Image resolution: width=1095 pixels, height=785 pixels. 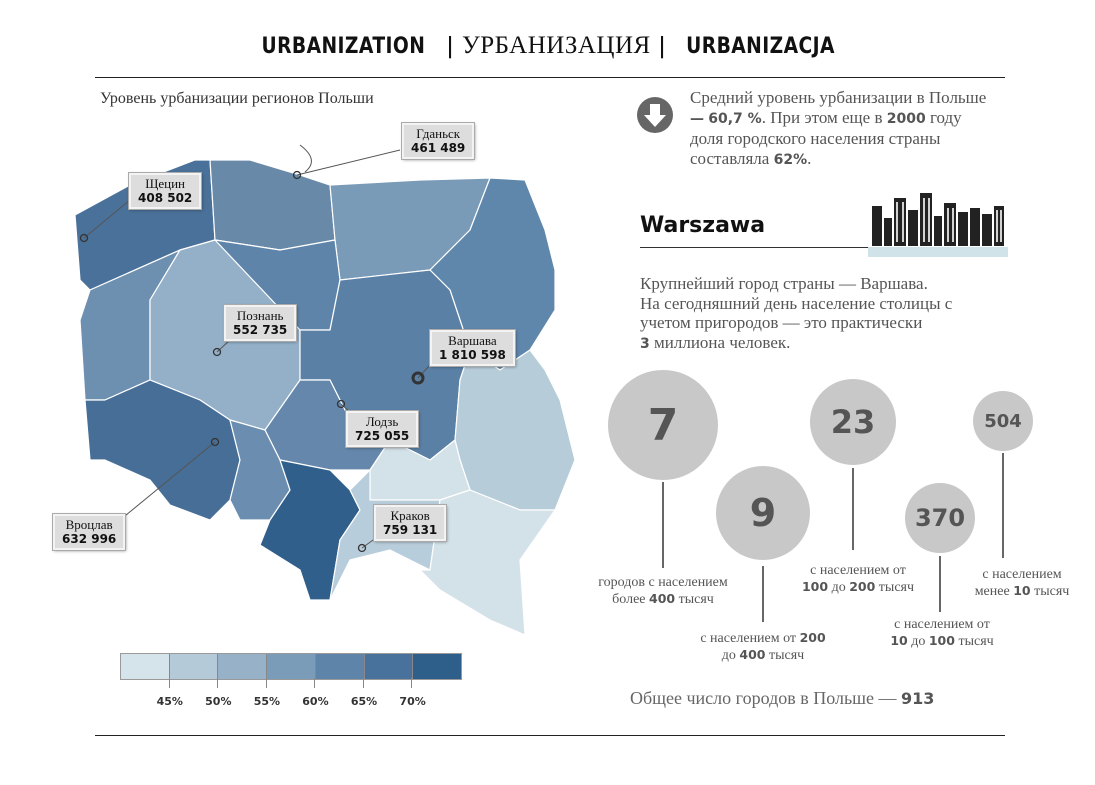 I want to click on count-bubble-200-400k: 9, so click(x=763, y=513).